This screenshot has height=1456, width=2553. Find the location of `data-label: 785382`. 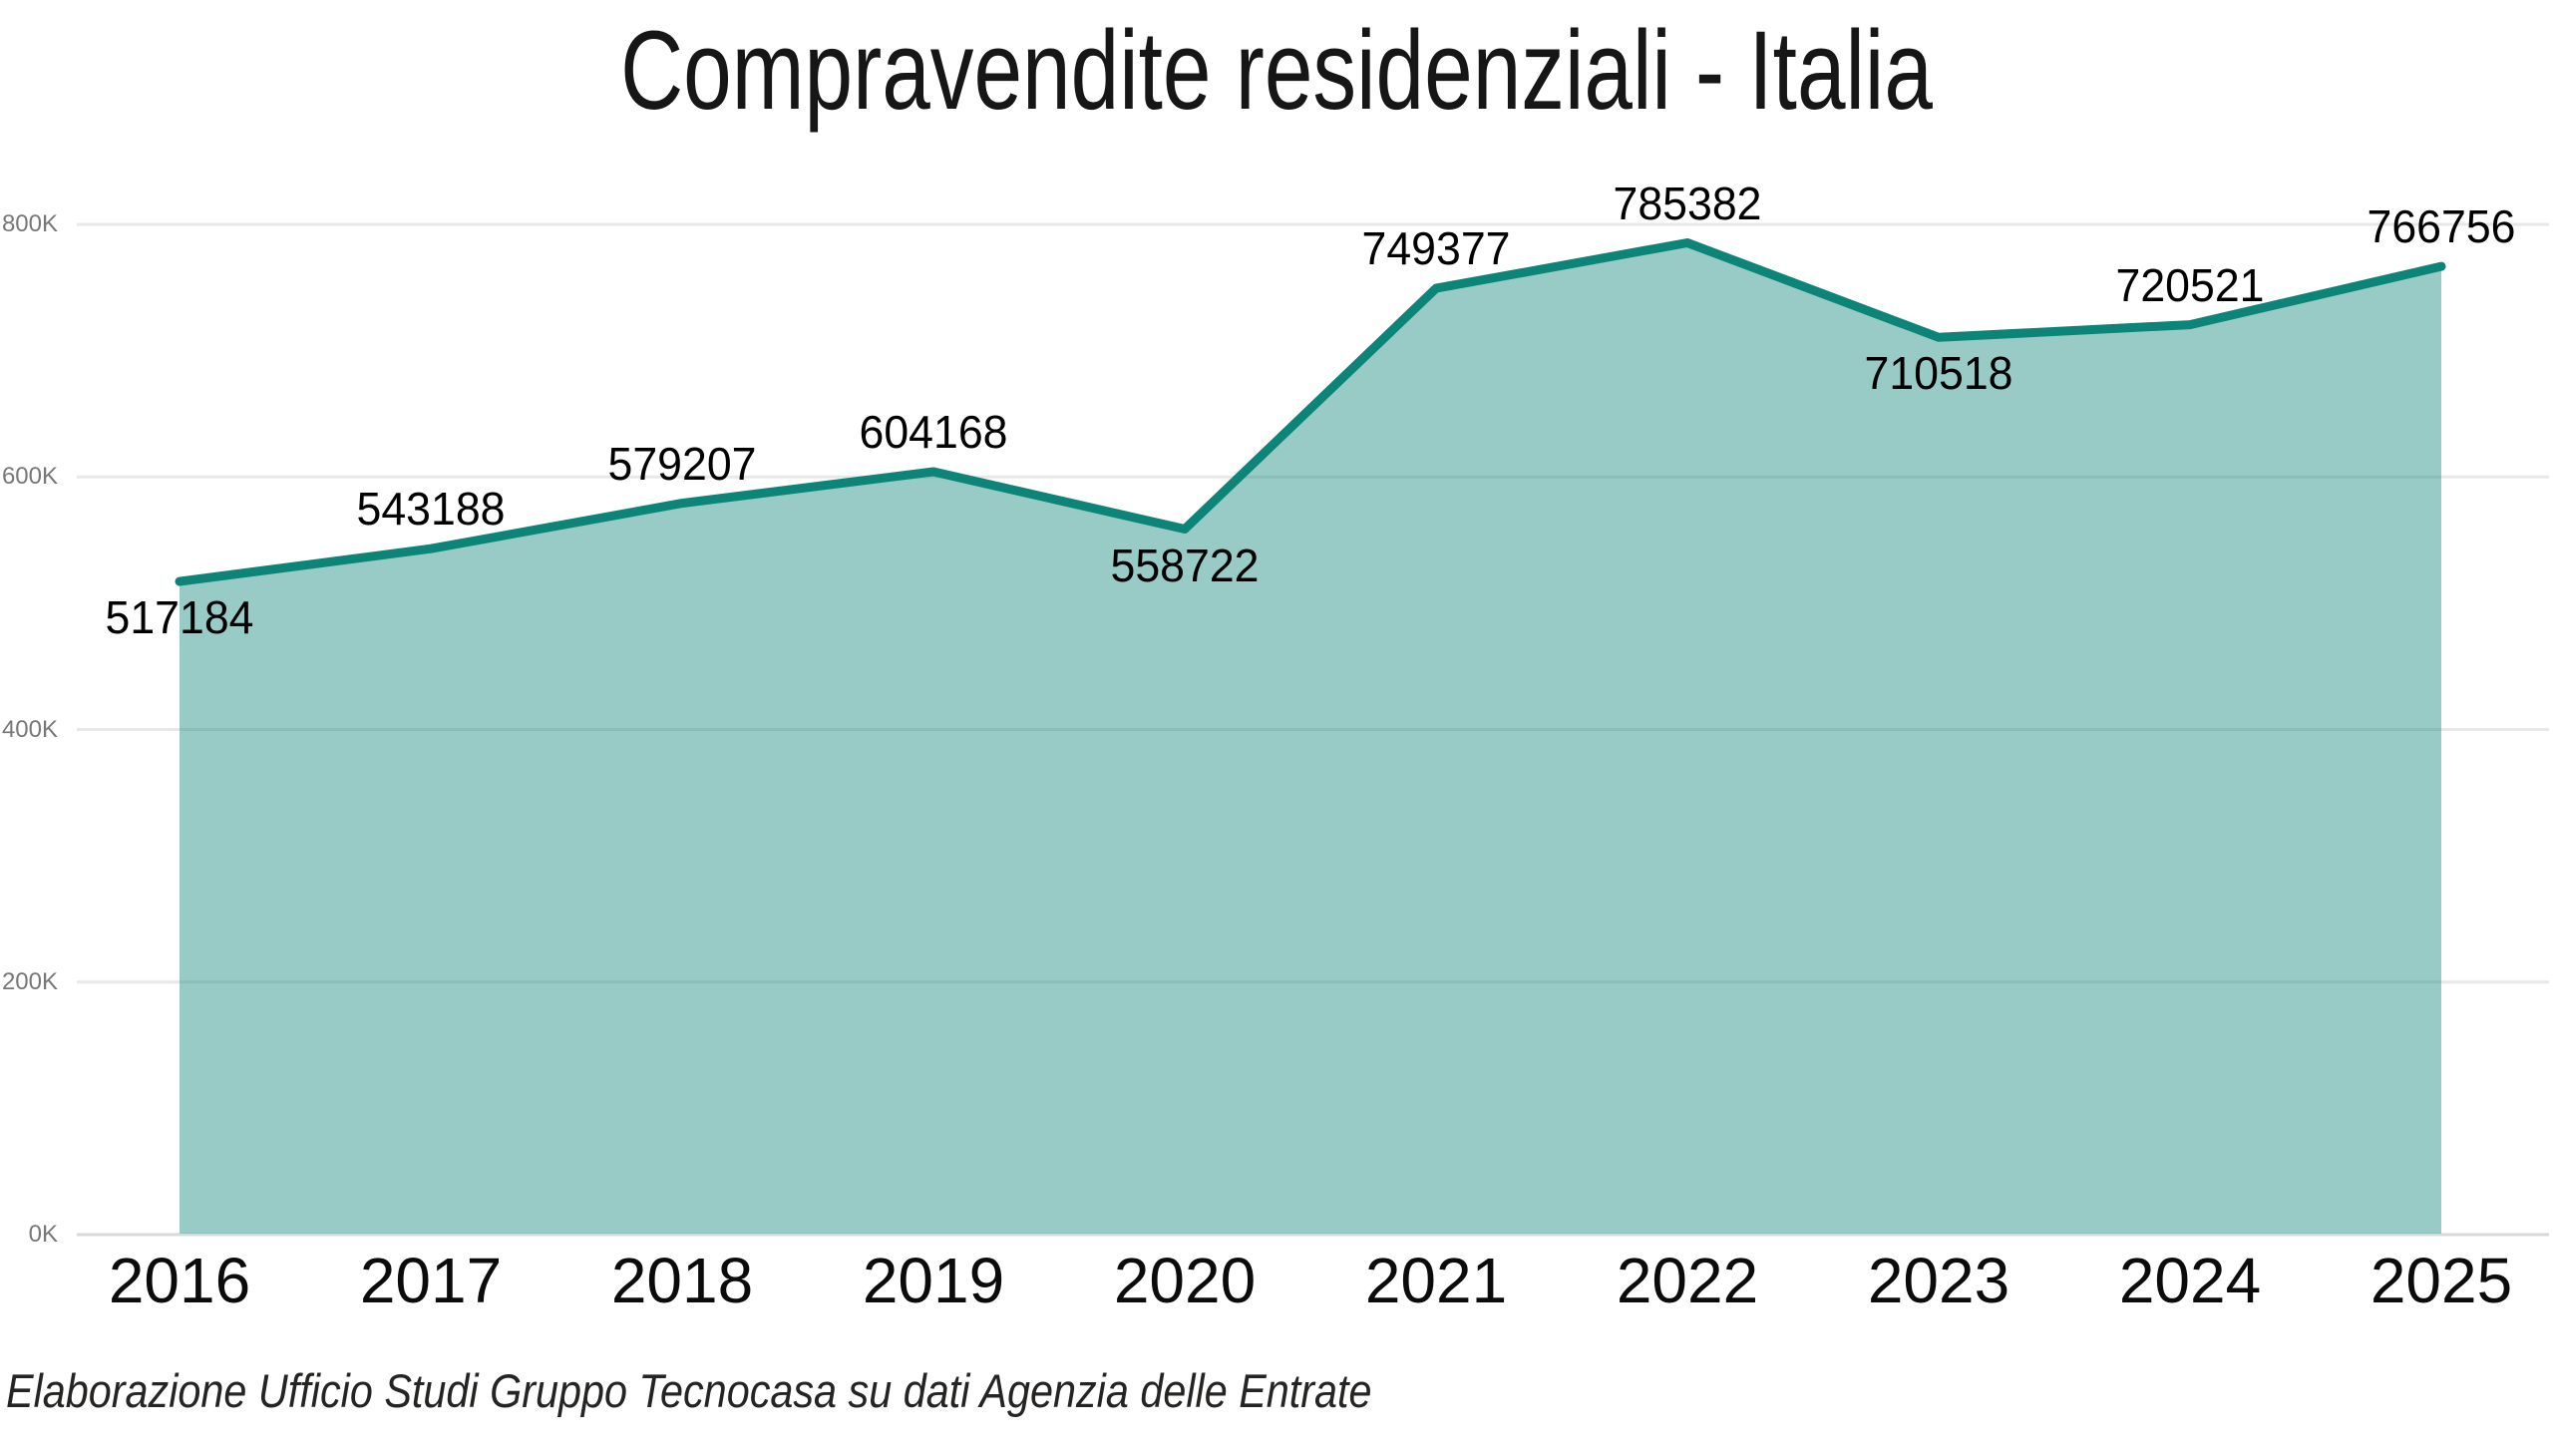

data-label: 785382 is located at coordinates (1688, 203).